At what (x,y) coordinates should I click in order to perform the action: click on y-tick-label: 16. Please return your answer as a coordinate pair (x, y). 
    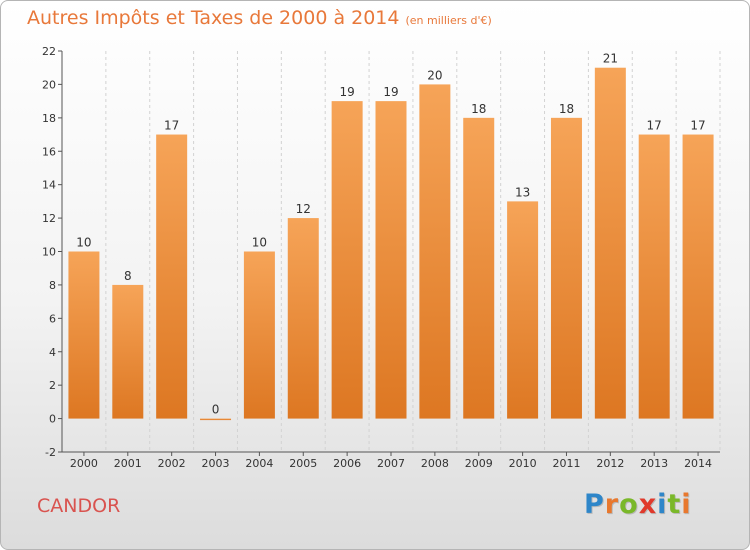
    Looking at the image, I should click on (49, 151).